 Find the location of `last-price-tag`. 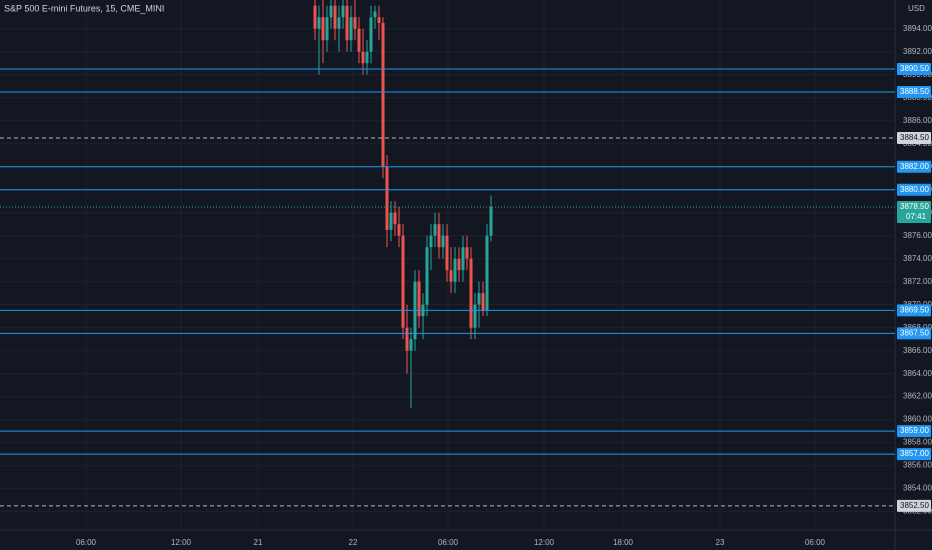

last-price-tag is located at coordinates (914, 211).